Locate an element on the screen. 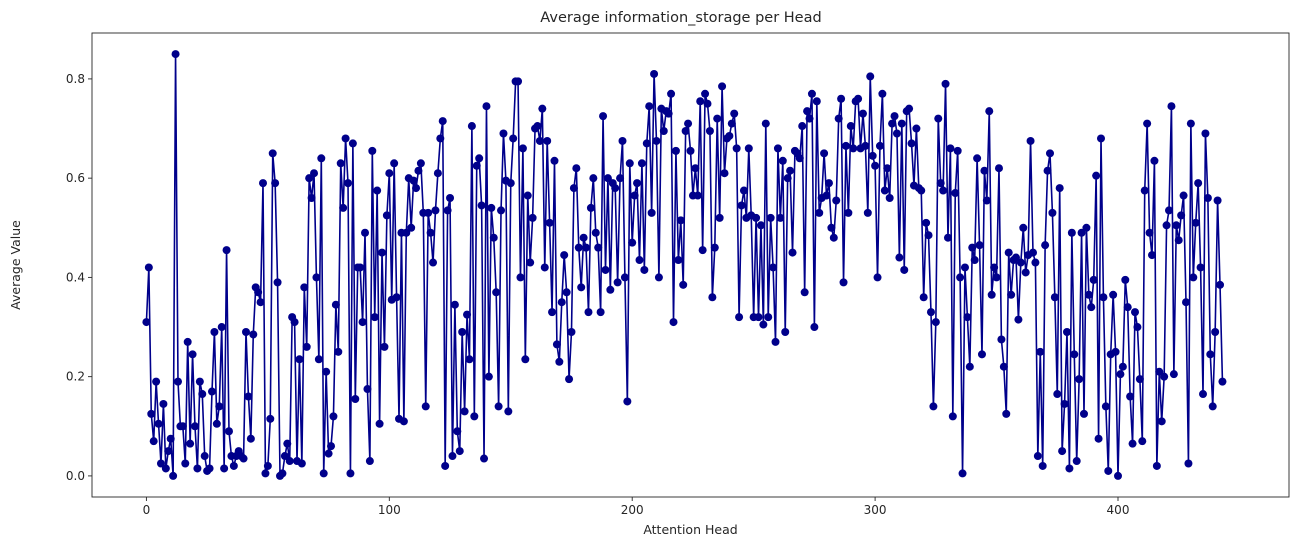  y-tick-label: 0.8 is located at coordinates (75, 79).